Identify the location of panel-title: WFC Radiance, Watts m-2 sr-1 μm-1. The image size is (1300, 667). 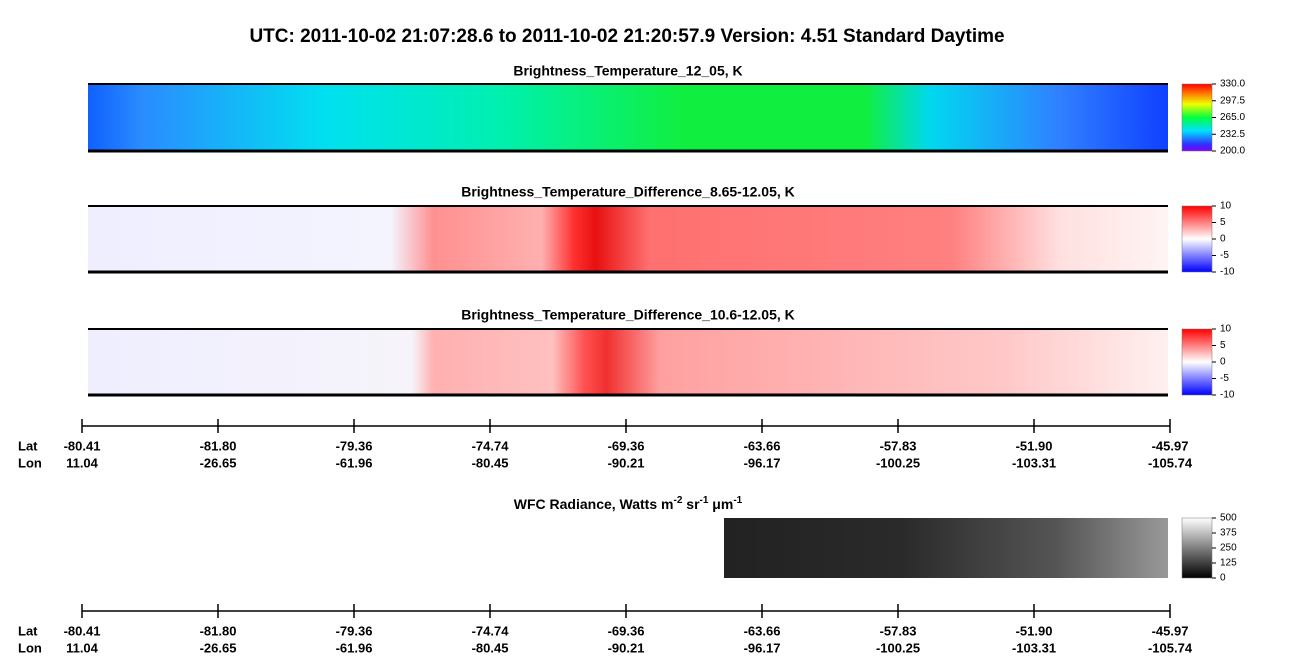
(628, 503).